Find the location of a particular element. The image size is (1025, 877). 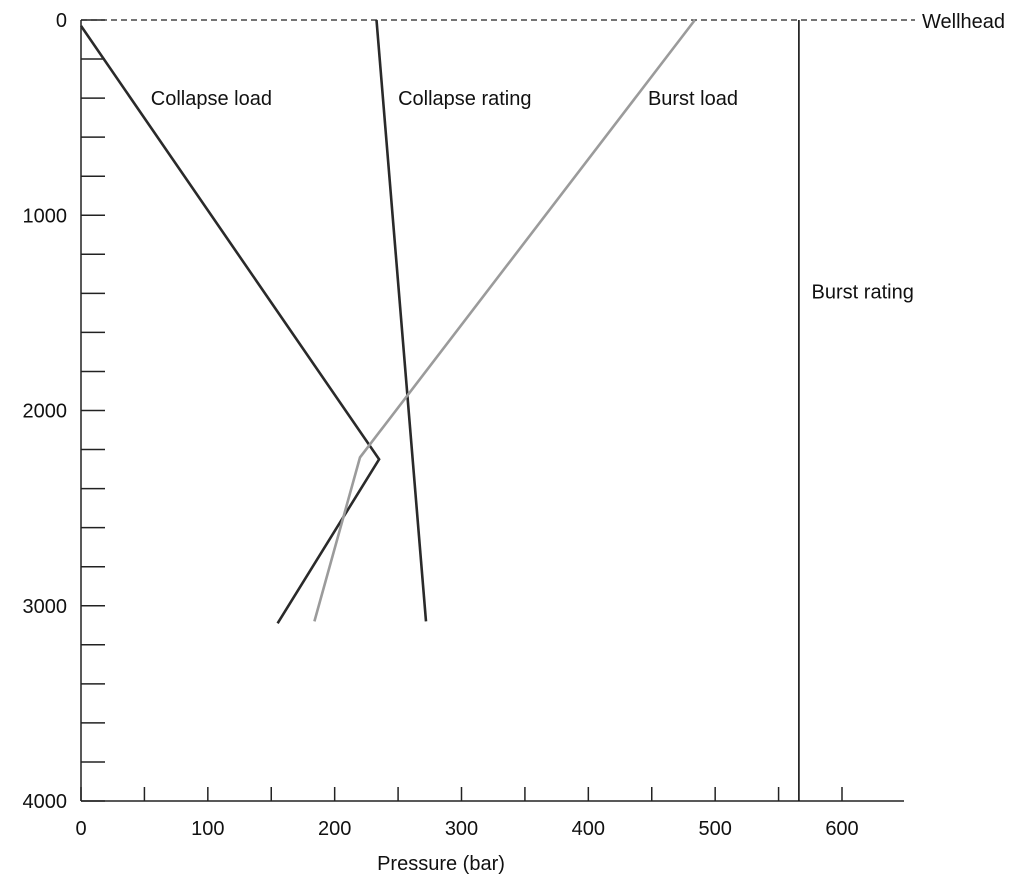

y-tick-label: 3000 is located at coordinates (45, 607).